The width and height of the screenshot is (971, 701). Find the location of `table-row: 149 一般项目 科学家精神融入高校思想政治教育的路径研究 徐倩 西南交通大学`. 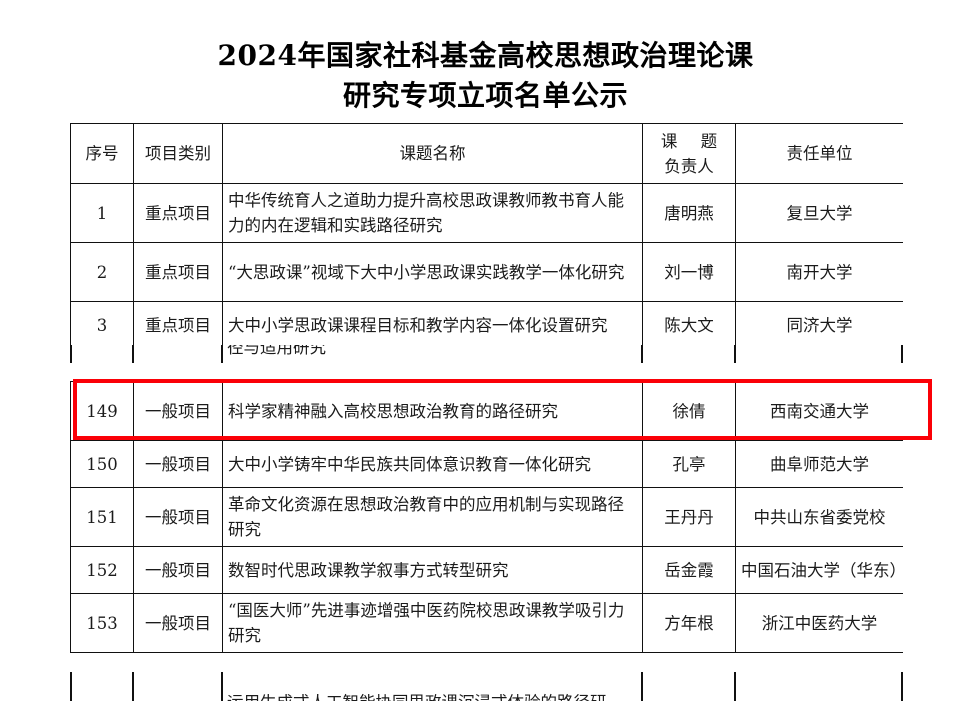

table-row: 149 一般项目 科学家精神融入高校思想政治教育的路径研究 徐倩 西南交通大学 is located at coordinates (486, 411).